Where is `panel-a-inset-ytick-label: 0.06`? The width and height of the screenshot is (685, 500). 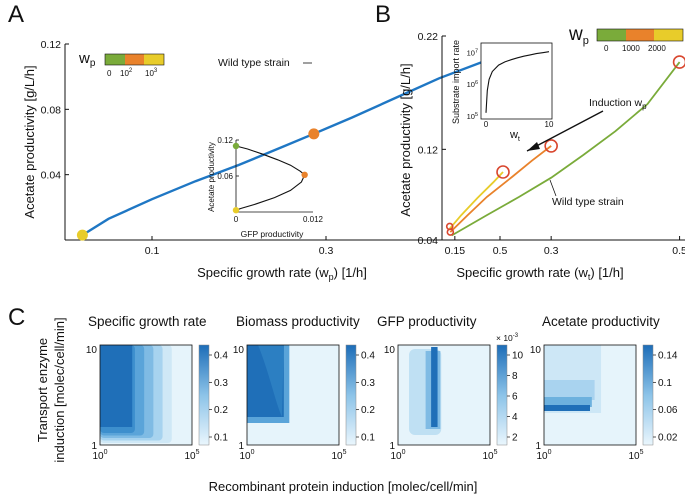
panel-a-inset-ytick-label: 0.06 is located at coordinates (225, 176).